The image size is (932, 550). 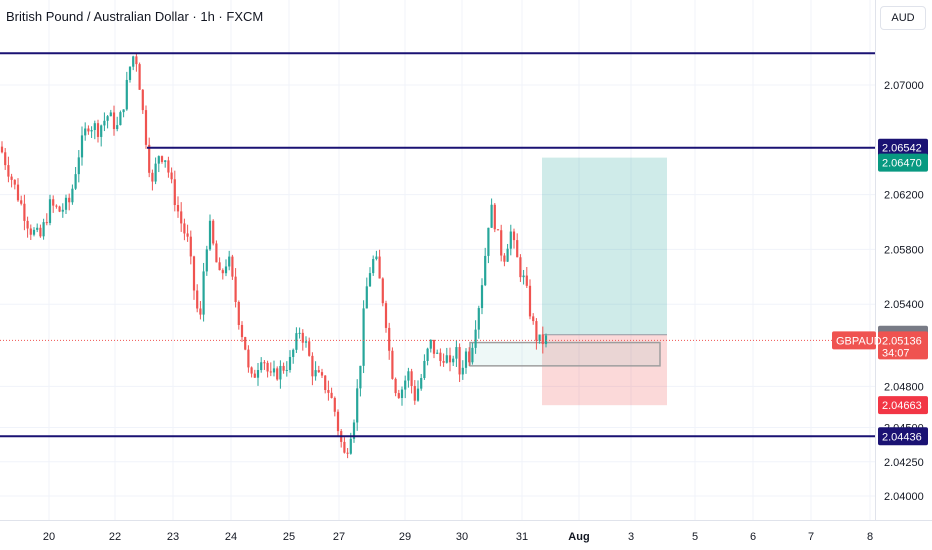 What do you see at coordinates (870, 537) in the screenshot?
I see `time-tick-label: 8` at bounding box center [870, 537].